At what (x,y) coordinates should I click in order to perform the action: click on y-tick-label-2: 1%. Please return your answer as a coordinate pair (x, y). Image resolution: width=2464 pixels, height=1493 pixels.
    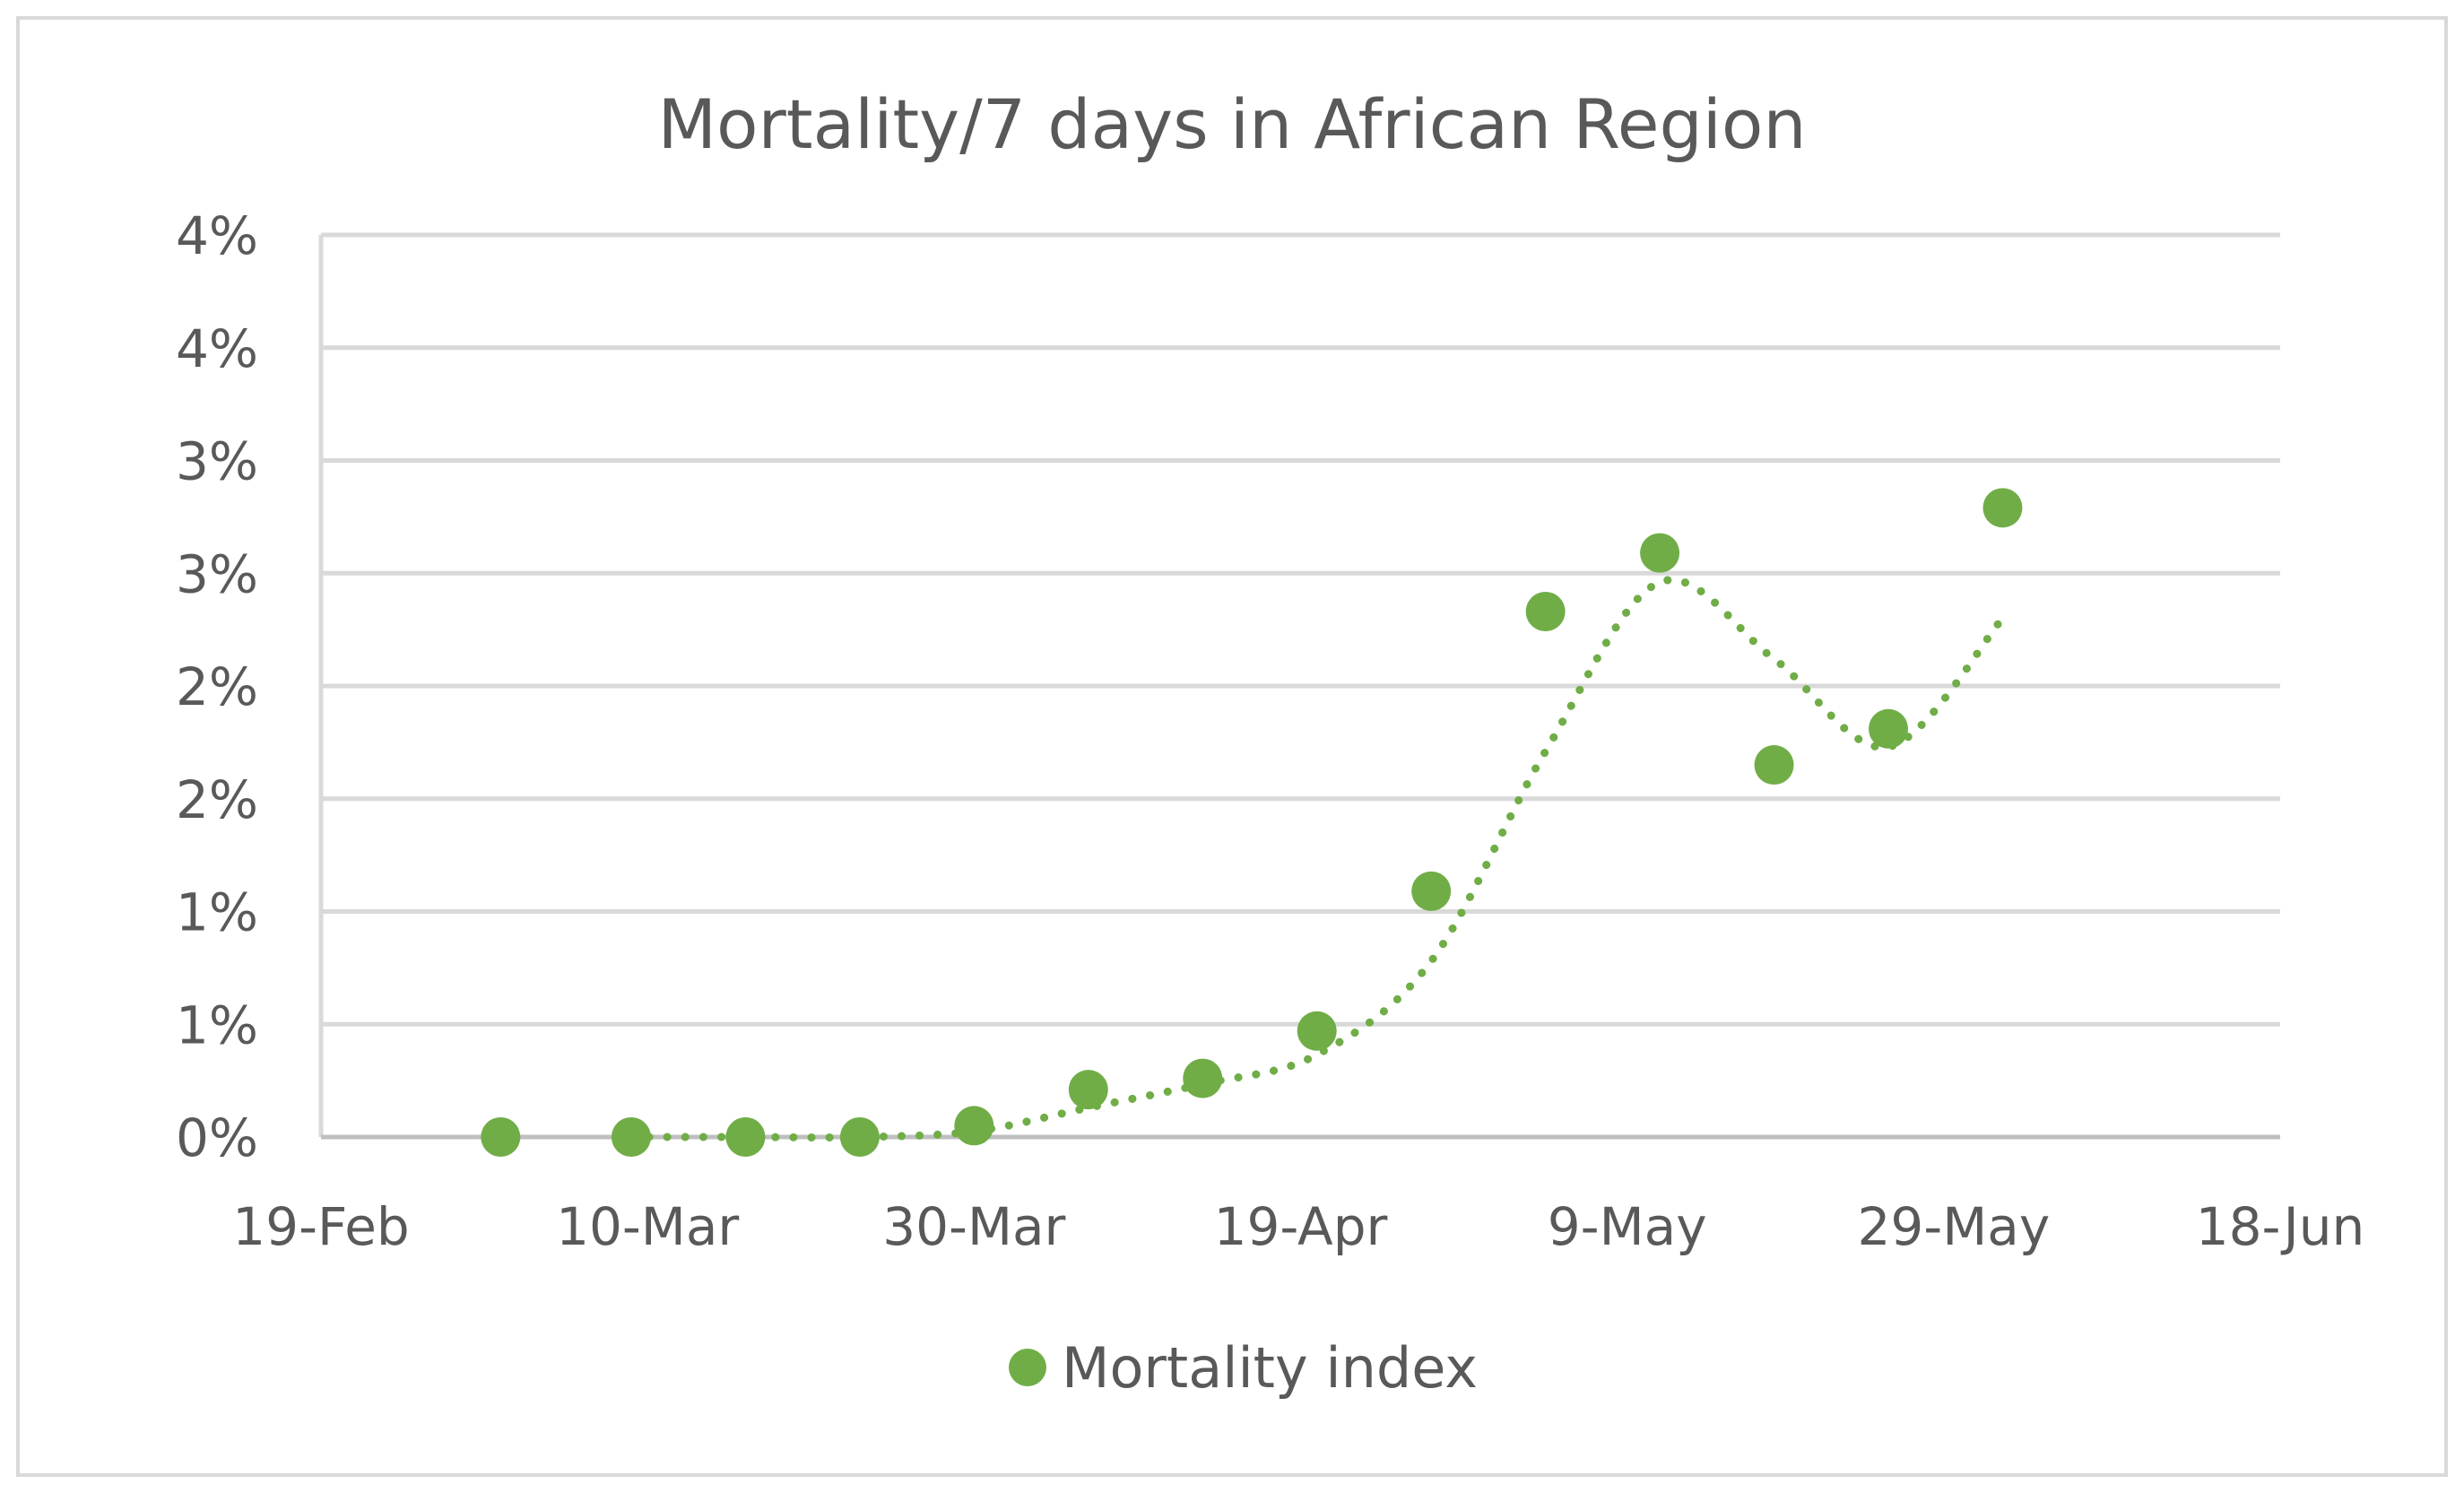
    Looking at the image, I should click on (217, 913).